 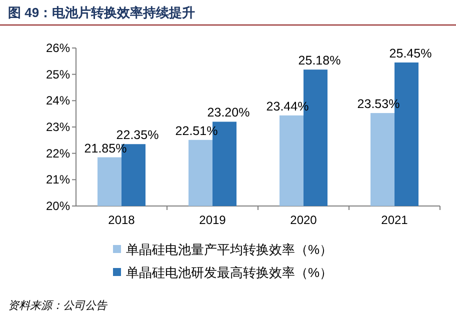 What do you see at coordinates (58, 48) in the screenshot?
I see `y-tick-label: 26%` at bounding box center [58, 48].